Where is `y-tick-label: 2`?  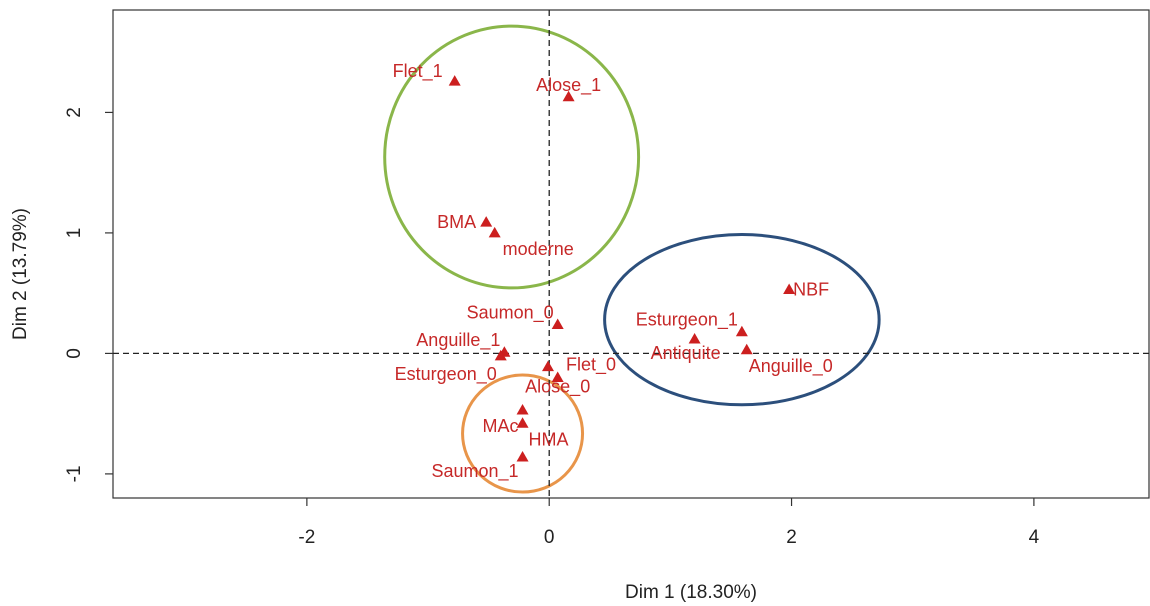 y-tick-label: 2 is located at coordinates (74, 112).